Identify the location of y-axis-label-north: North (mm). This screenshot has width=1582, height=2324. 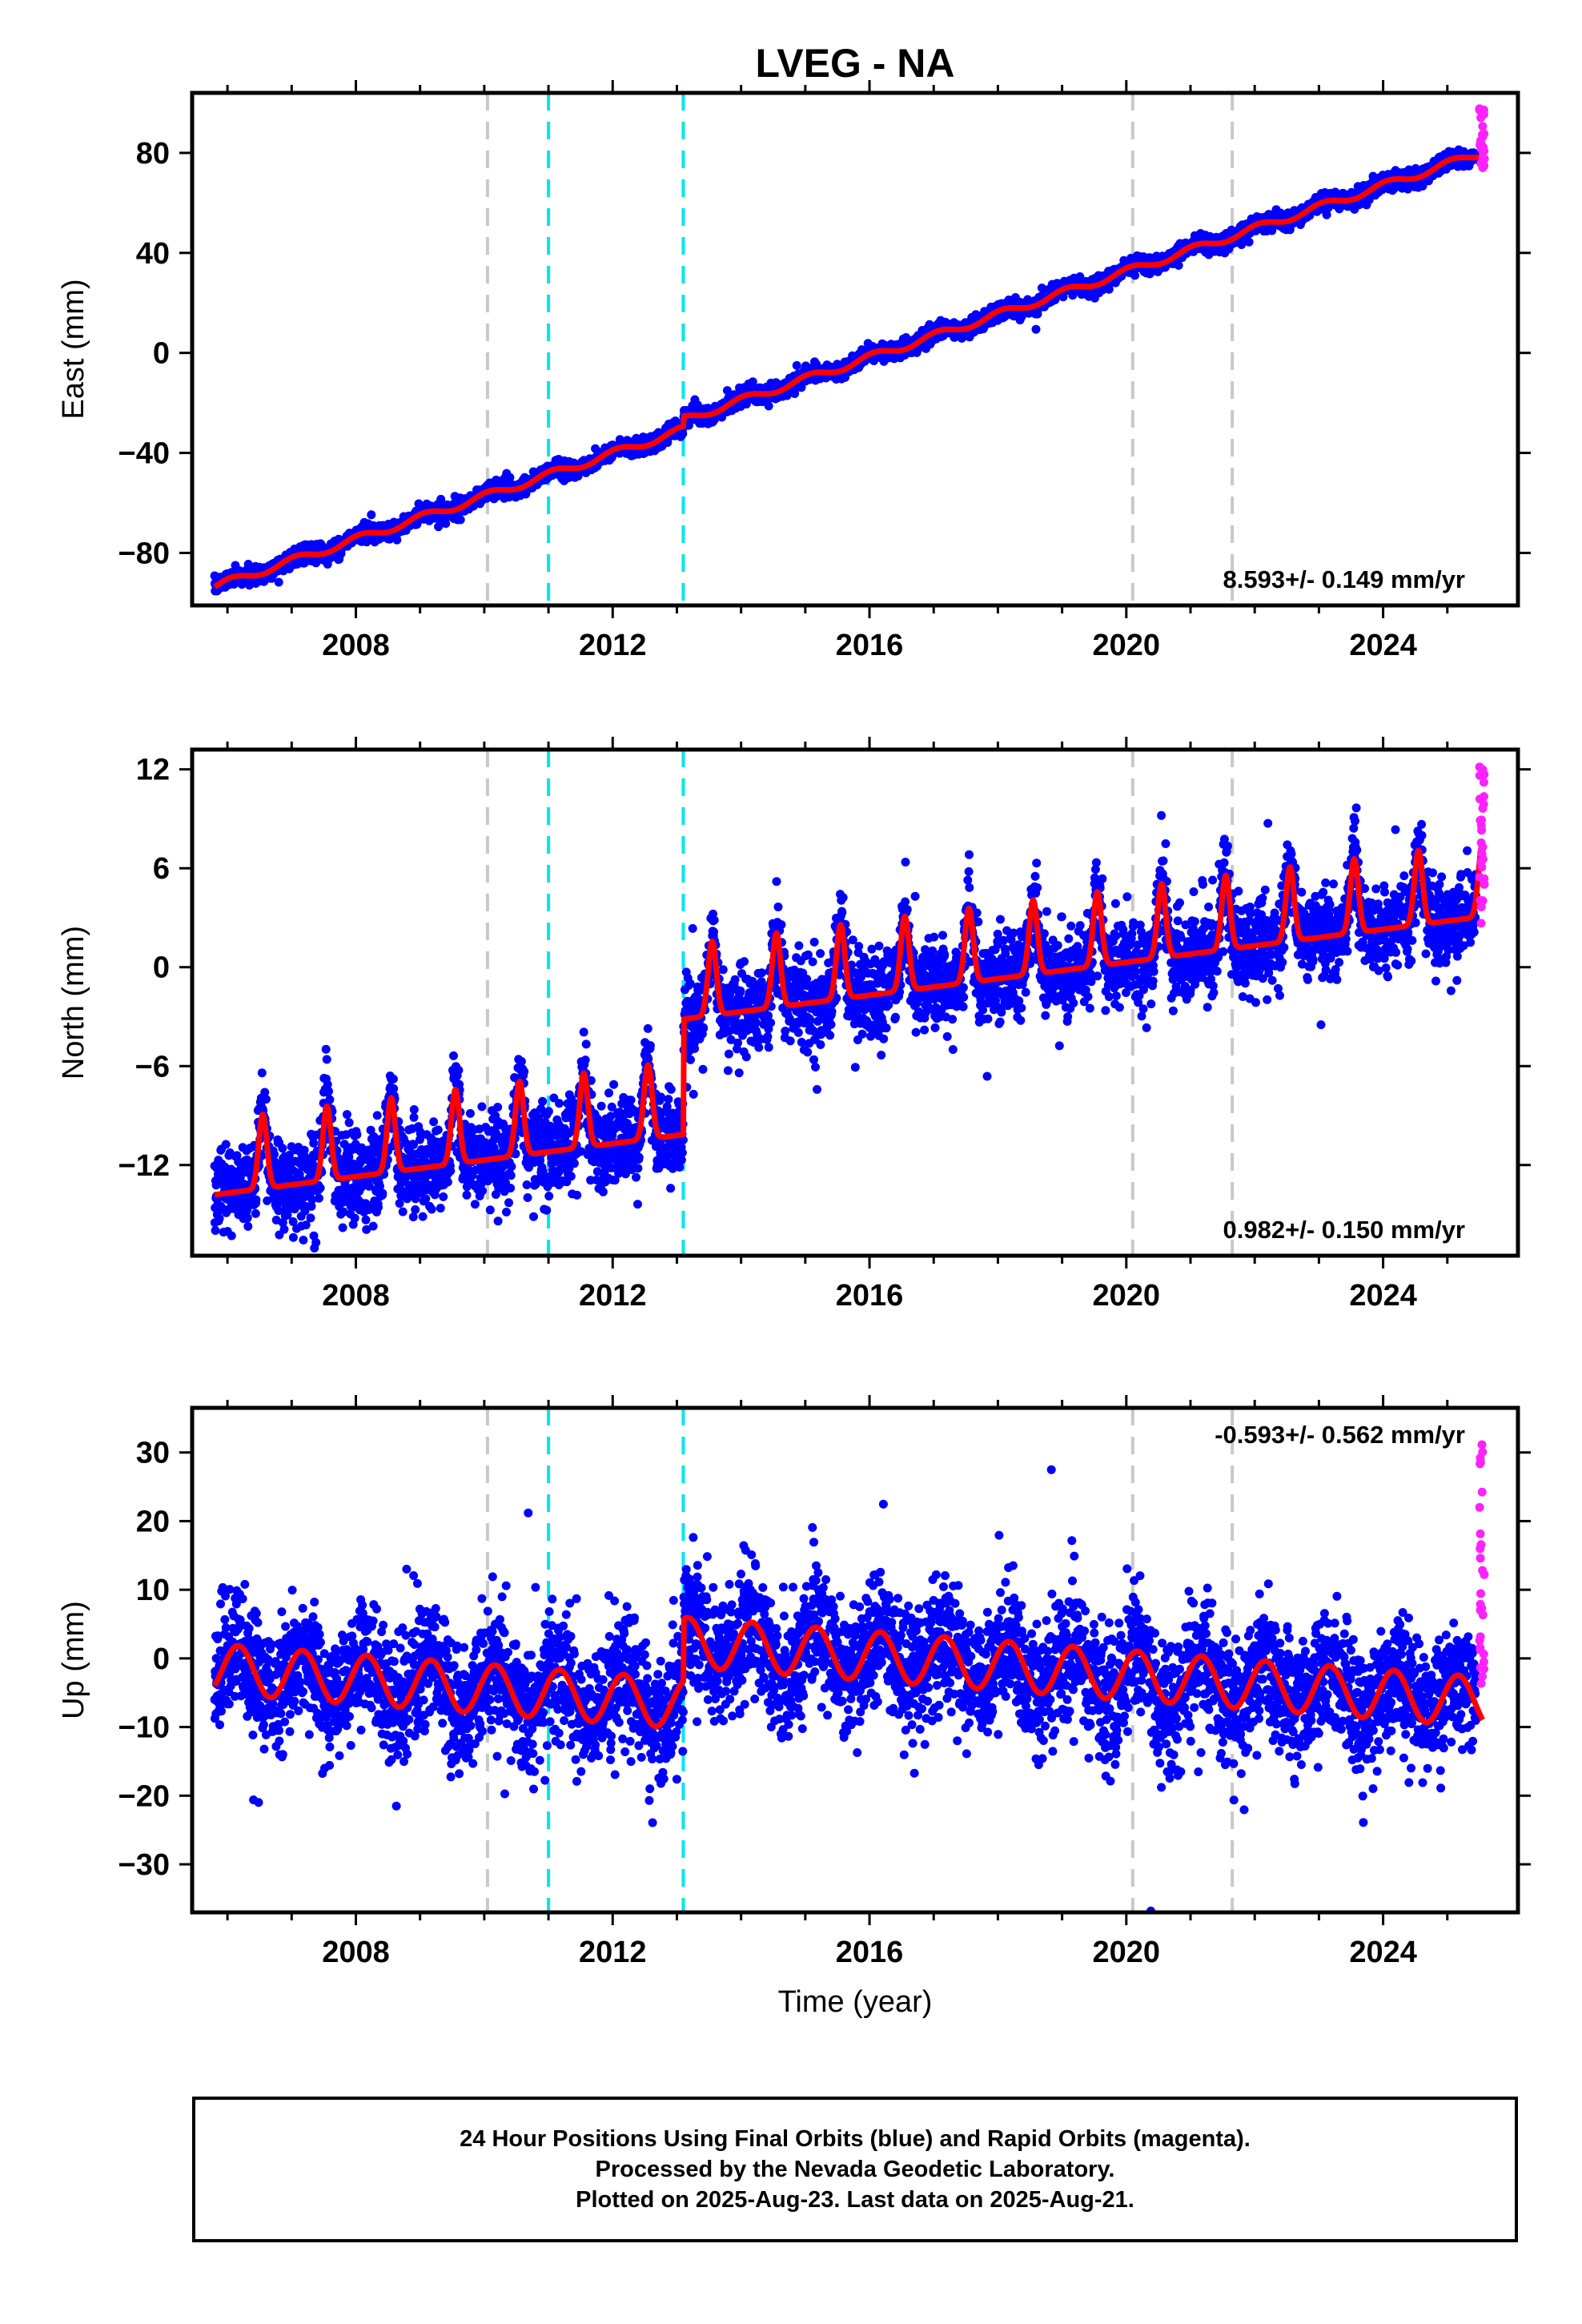
(74, 1003).